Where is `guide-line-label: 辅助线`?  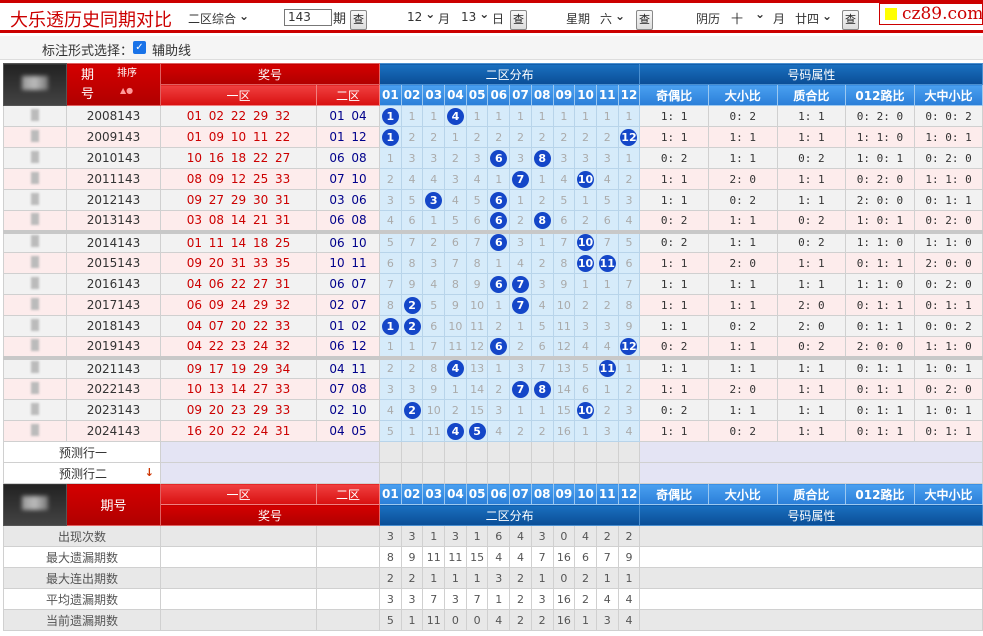
guide-line-label: 辅助线 is located at coordinates (172, 51).